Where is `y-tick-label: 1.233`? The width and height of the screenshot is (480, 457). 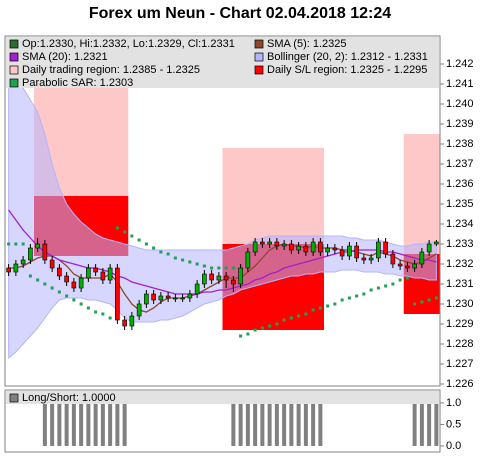
y-tick-label: 1.233 is located at coordinates (460, 244).